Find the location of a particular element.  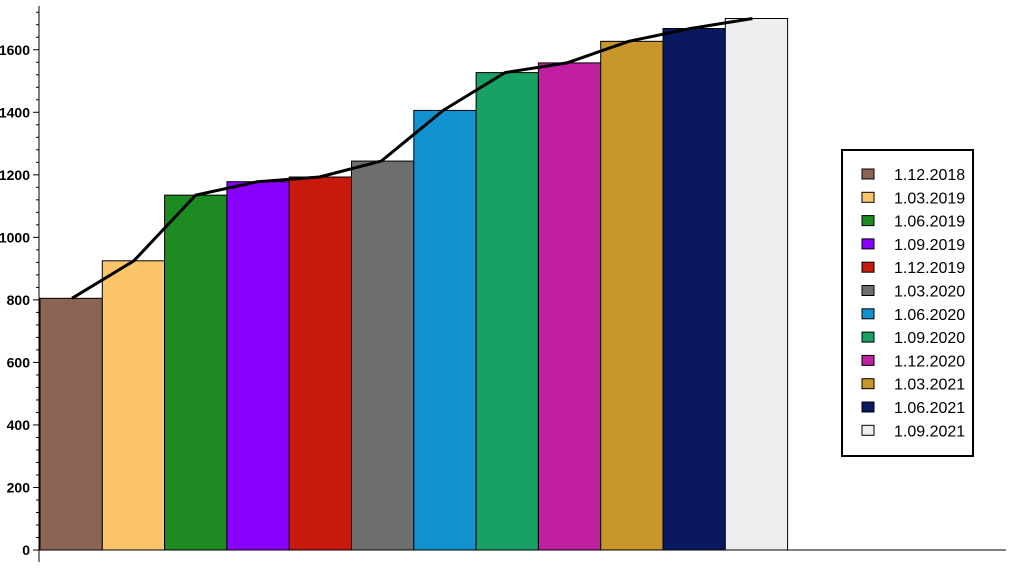

y-tick-label: 1000 is located at coordinates (15, 237).